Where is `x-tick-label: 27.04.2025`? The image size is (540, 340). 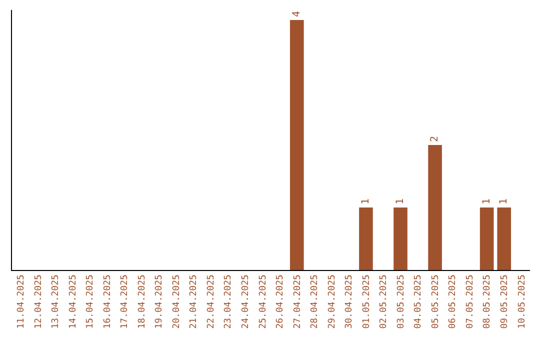
x-tick-label: 27.04.2025 is located at coordinates (297, 301).